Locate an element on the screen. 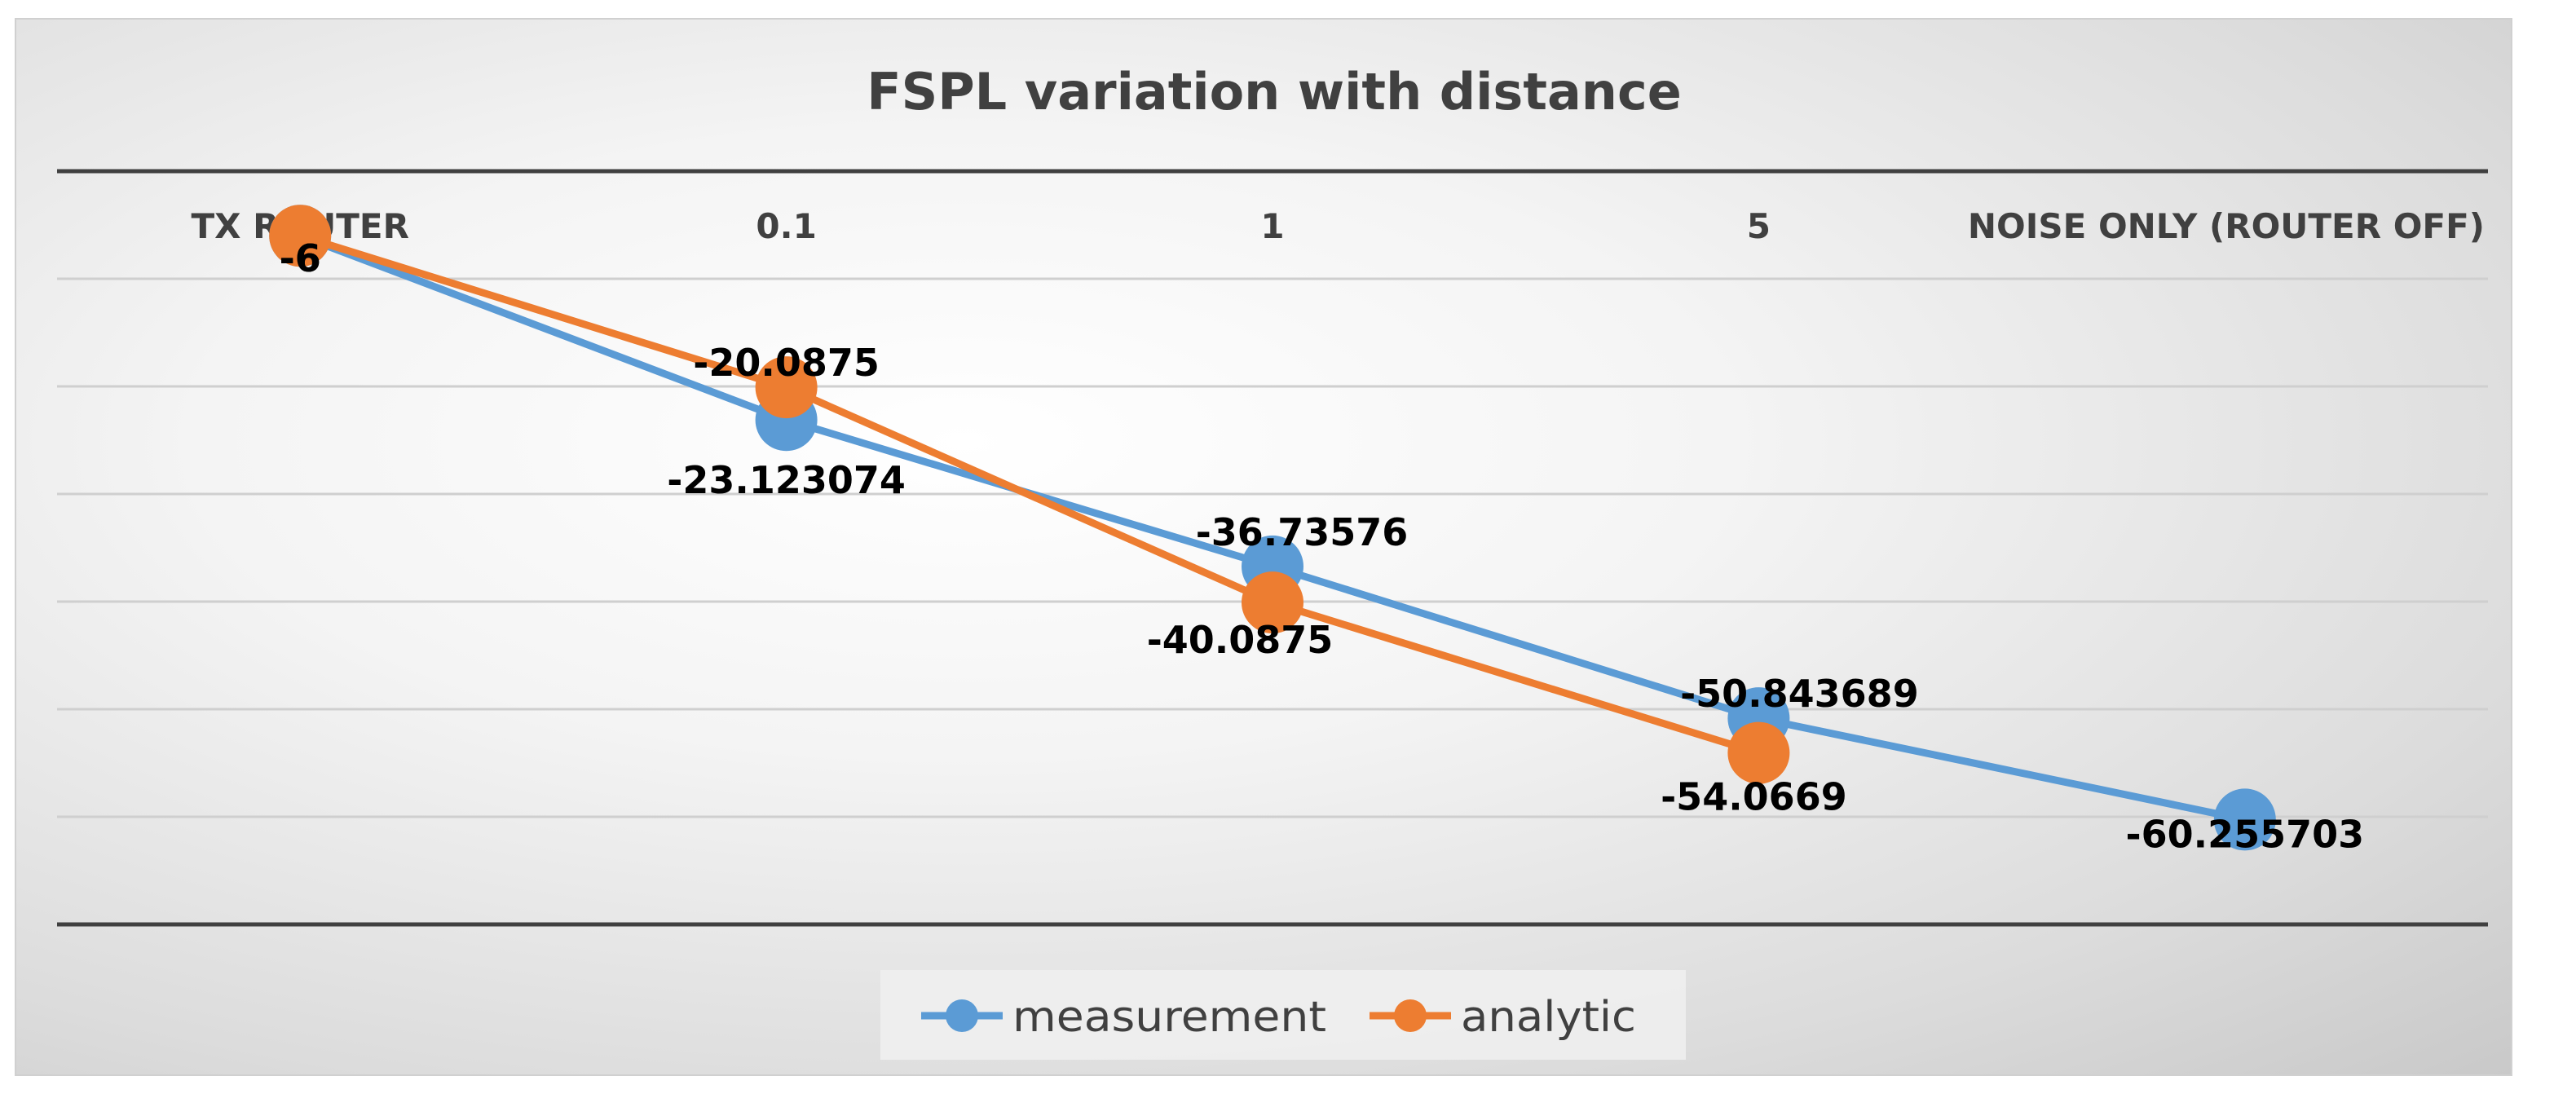 The image size is (2576, 1107). category-label: 0.1 is located at coordinates (786, 226).